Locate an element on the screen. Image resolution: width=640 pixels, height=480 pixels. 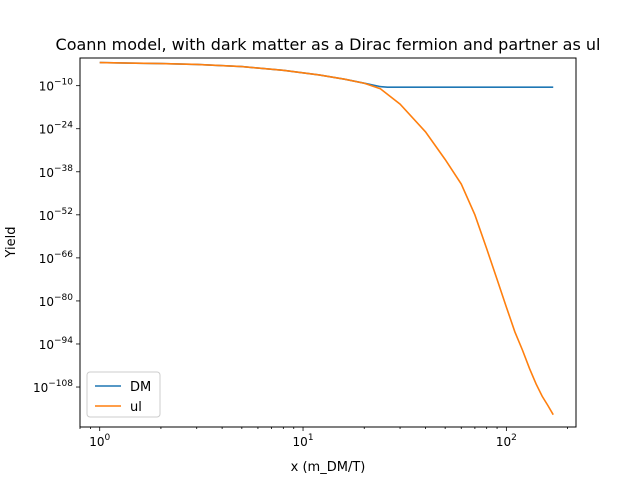
x-tick-label: 10⁰ is located at coordinates (99, 441).